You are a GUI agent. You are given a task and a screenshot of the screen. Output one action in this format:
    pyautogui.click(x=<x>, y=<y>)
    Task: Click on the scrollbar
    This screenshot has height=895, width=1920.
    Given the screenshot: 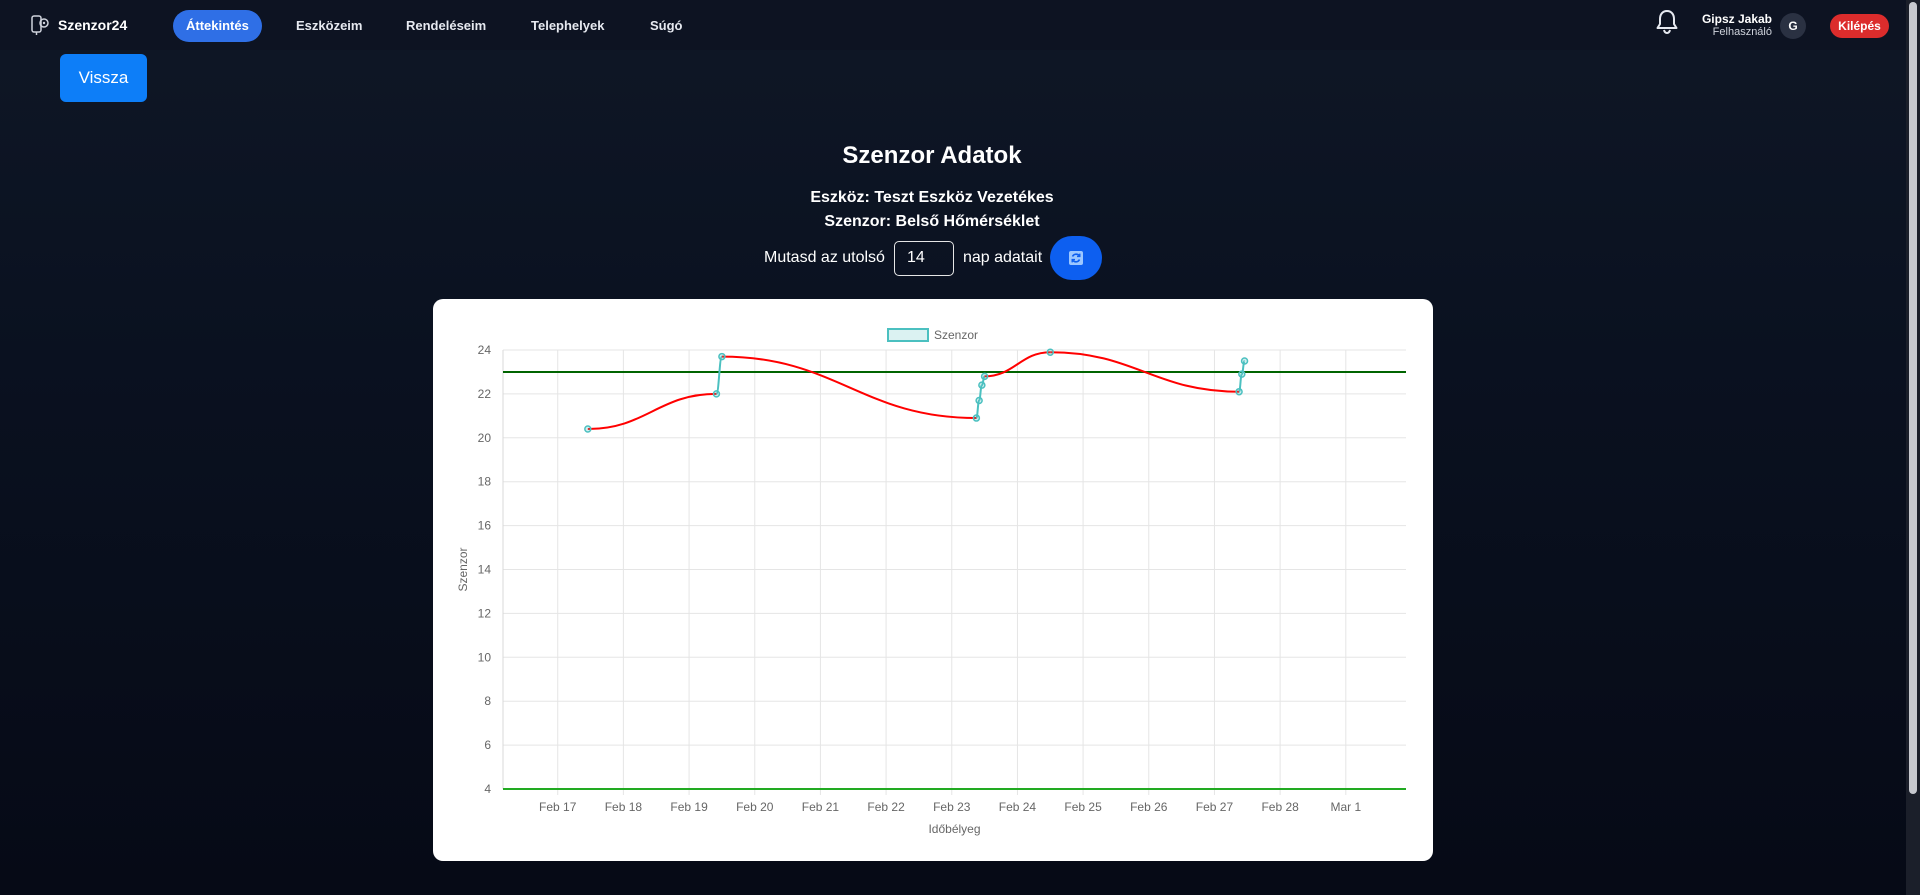 What is the action you would take?
    pyautogui.click(x=1913, y=447)
    